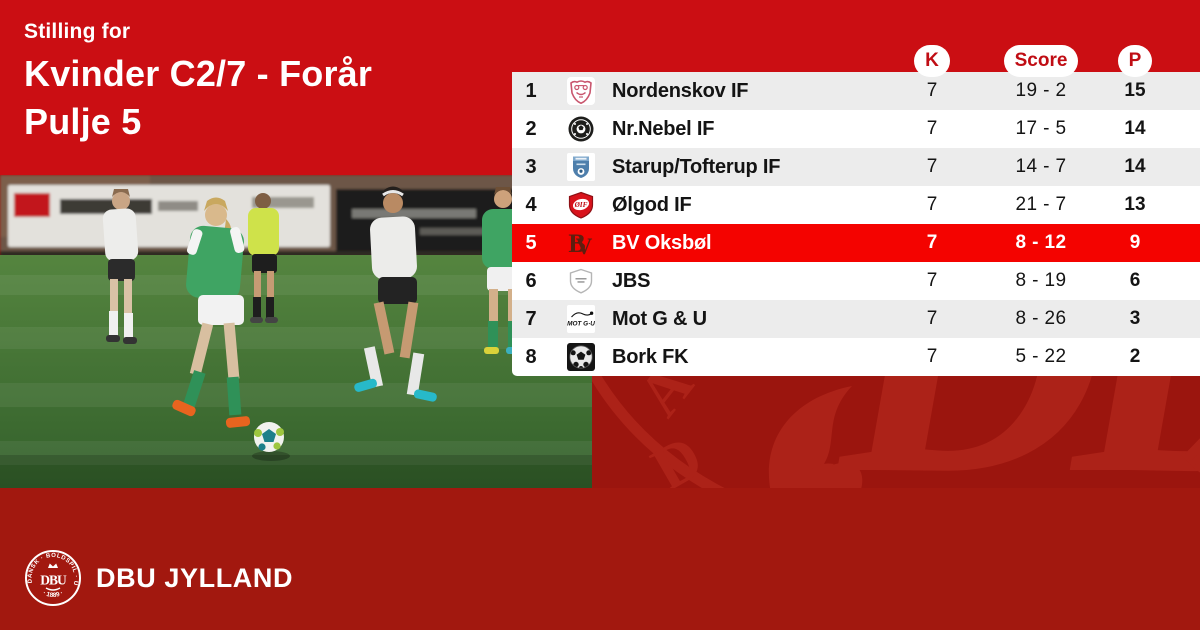 The height and width of the screenshot is (630, 1200). Describe the element at coordinates (581, 319) in the screenshot. I see `mot-g-u-logo: MOT G·U` at that location.